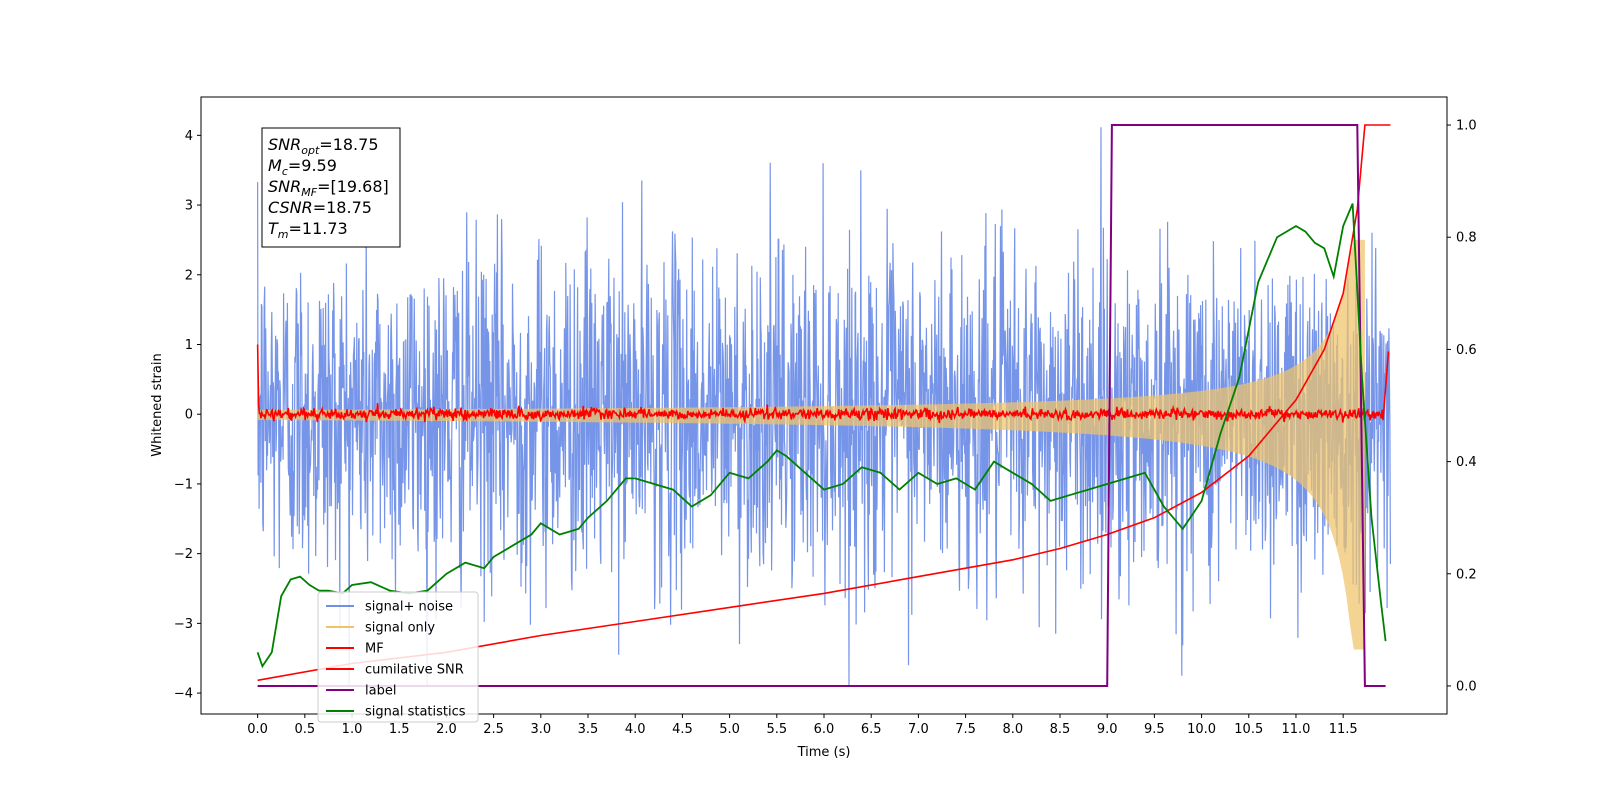 The height and width of the screenshot is (804, 1600). What do you see at coordinates (183, 694) in the screenshot?
I see `y-left-tick-label: −4` at bounding box center [183, 694].